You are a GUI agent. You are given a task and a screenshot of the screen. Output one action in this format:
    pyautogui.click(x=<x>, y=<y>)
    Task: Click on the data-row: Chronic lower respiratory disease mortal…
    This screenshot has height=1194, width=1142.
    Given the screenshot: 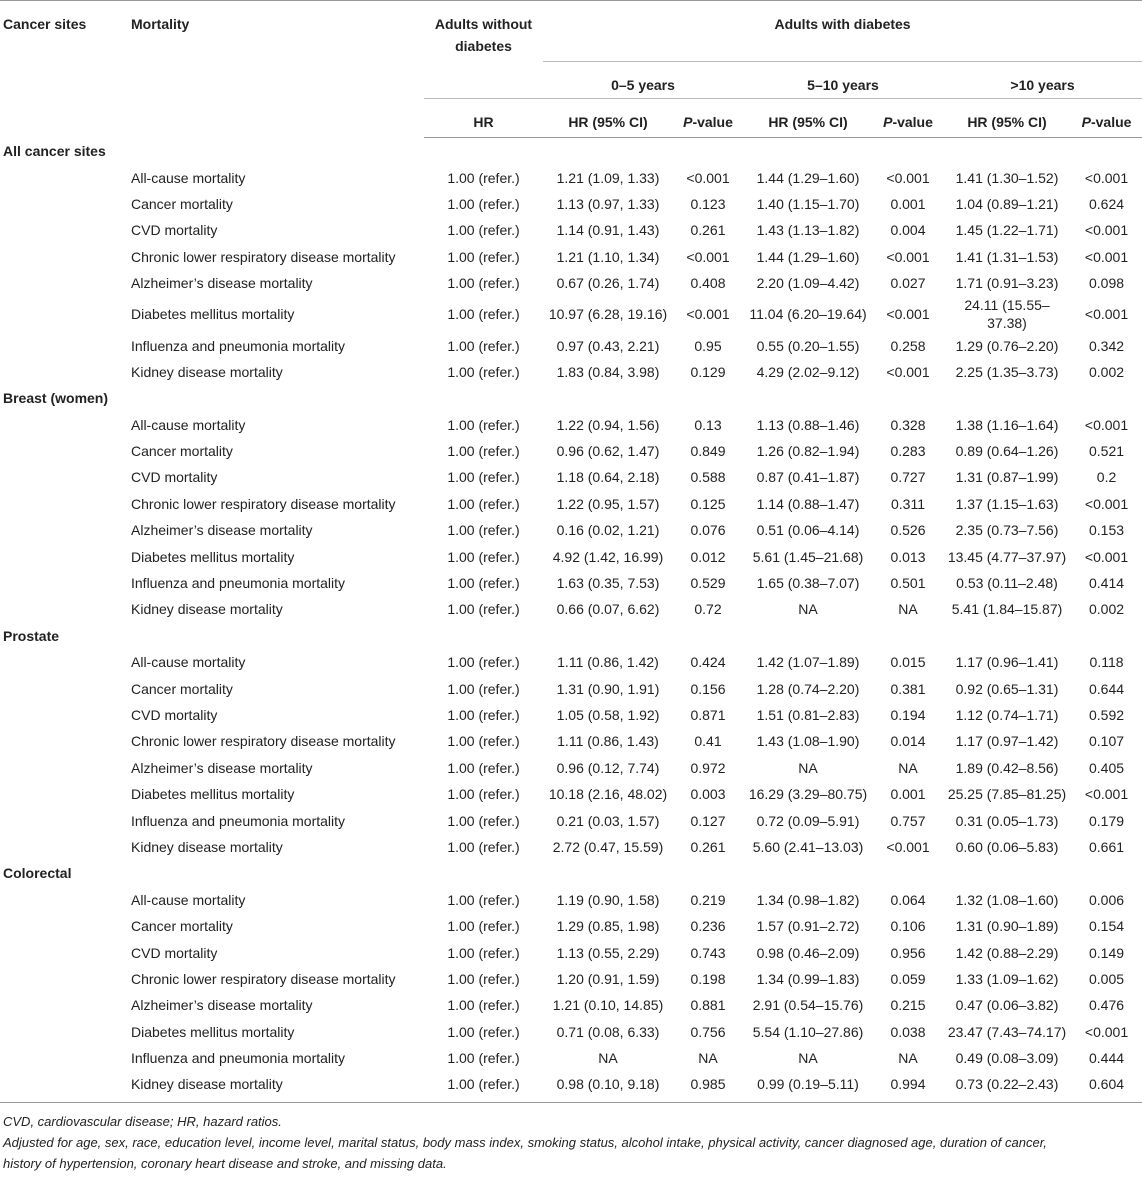 What is the action you would take?
    pyautogui.click(x=571, y=741)
    